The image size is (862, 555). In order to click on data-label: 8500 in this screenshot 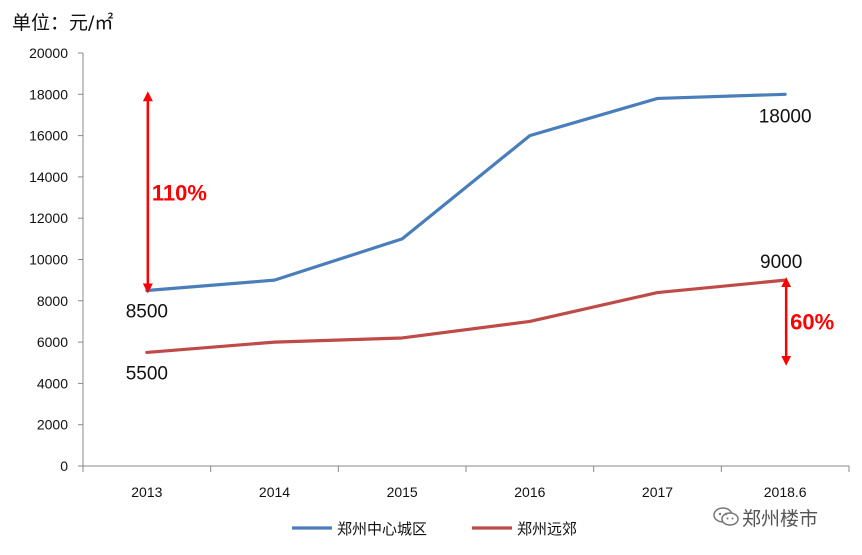, I will do `click(147, 311)`.